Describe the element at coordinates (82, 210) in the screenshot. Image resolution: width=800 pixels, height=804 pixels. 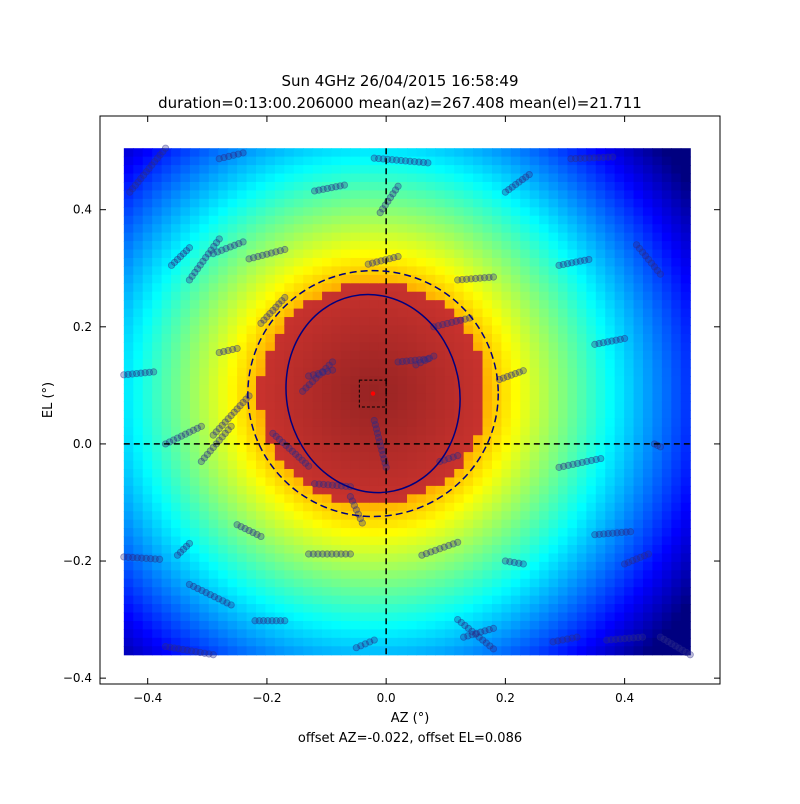
I see `y-tick-label: 0.4` at that location.